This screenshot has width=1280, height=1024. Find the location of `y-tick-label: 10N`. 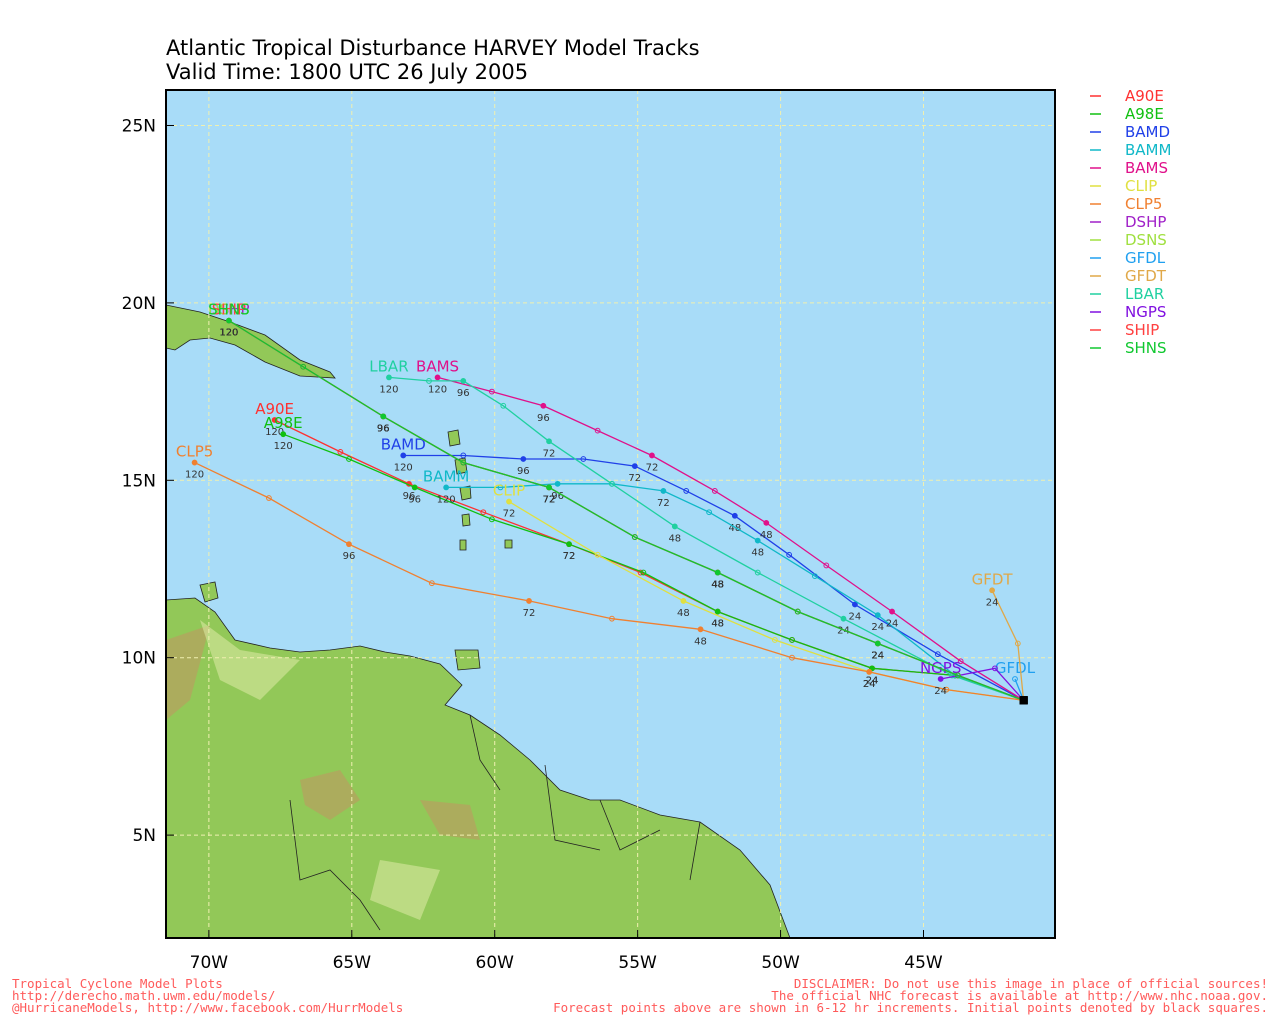

y-tick-label: 10N is located at coordinates (139, 659).